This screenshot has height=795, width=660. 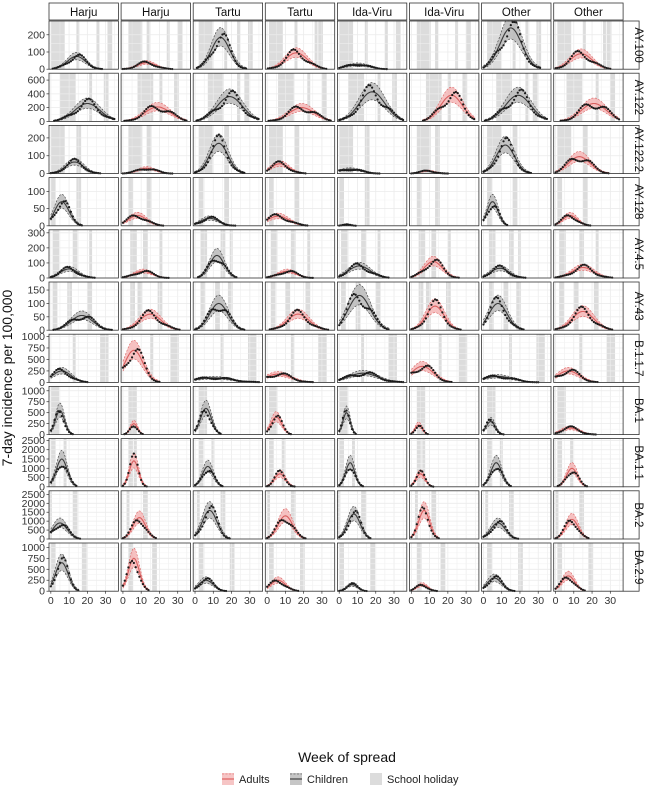 I want to click on y-tick-label-2-1: 100, so click(x=36, y=156).